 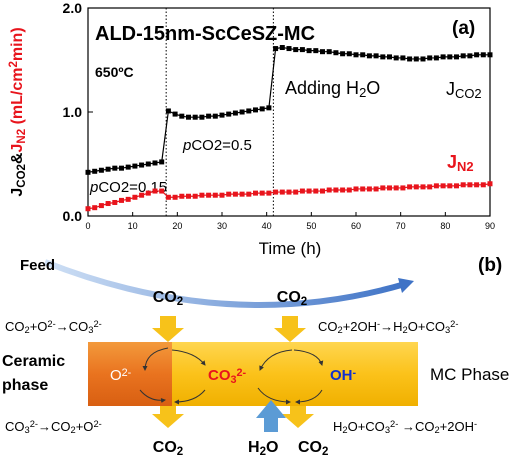 I want to click on annotation: pCO2=0.5, so click(x=217, y=145).